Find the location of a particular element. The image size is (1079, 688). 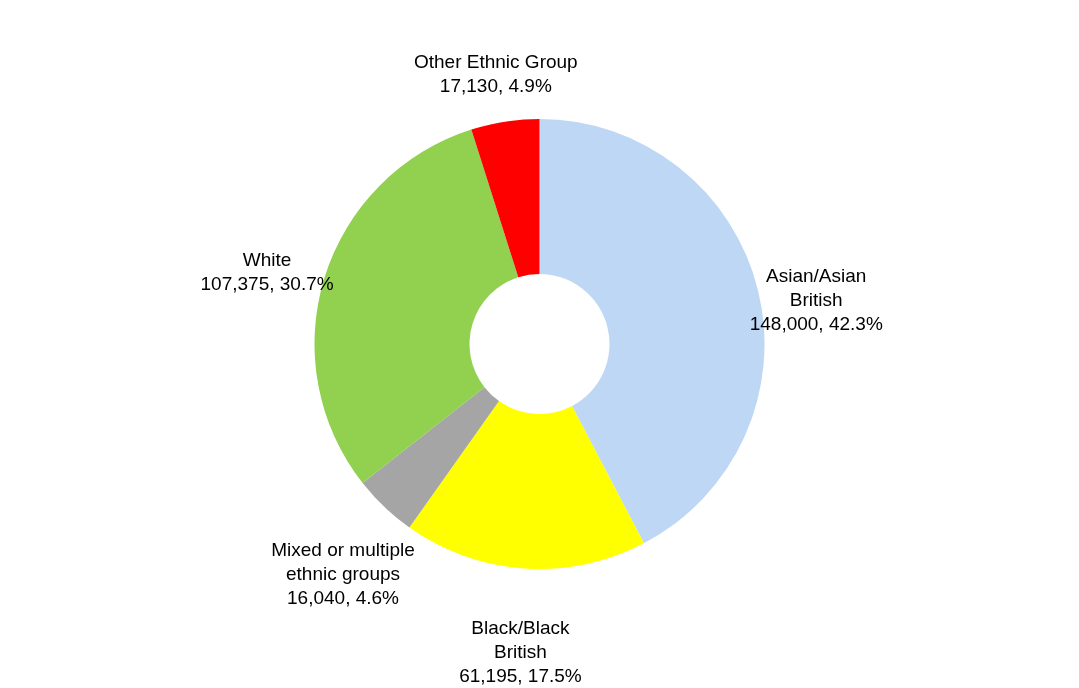

slice-label: Black/Black British is located at coordinates (521, 640).